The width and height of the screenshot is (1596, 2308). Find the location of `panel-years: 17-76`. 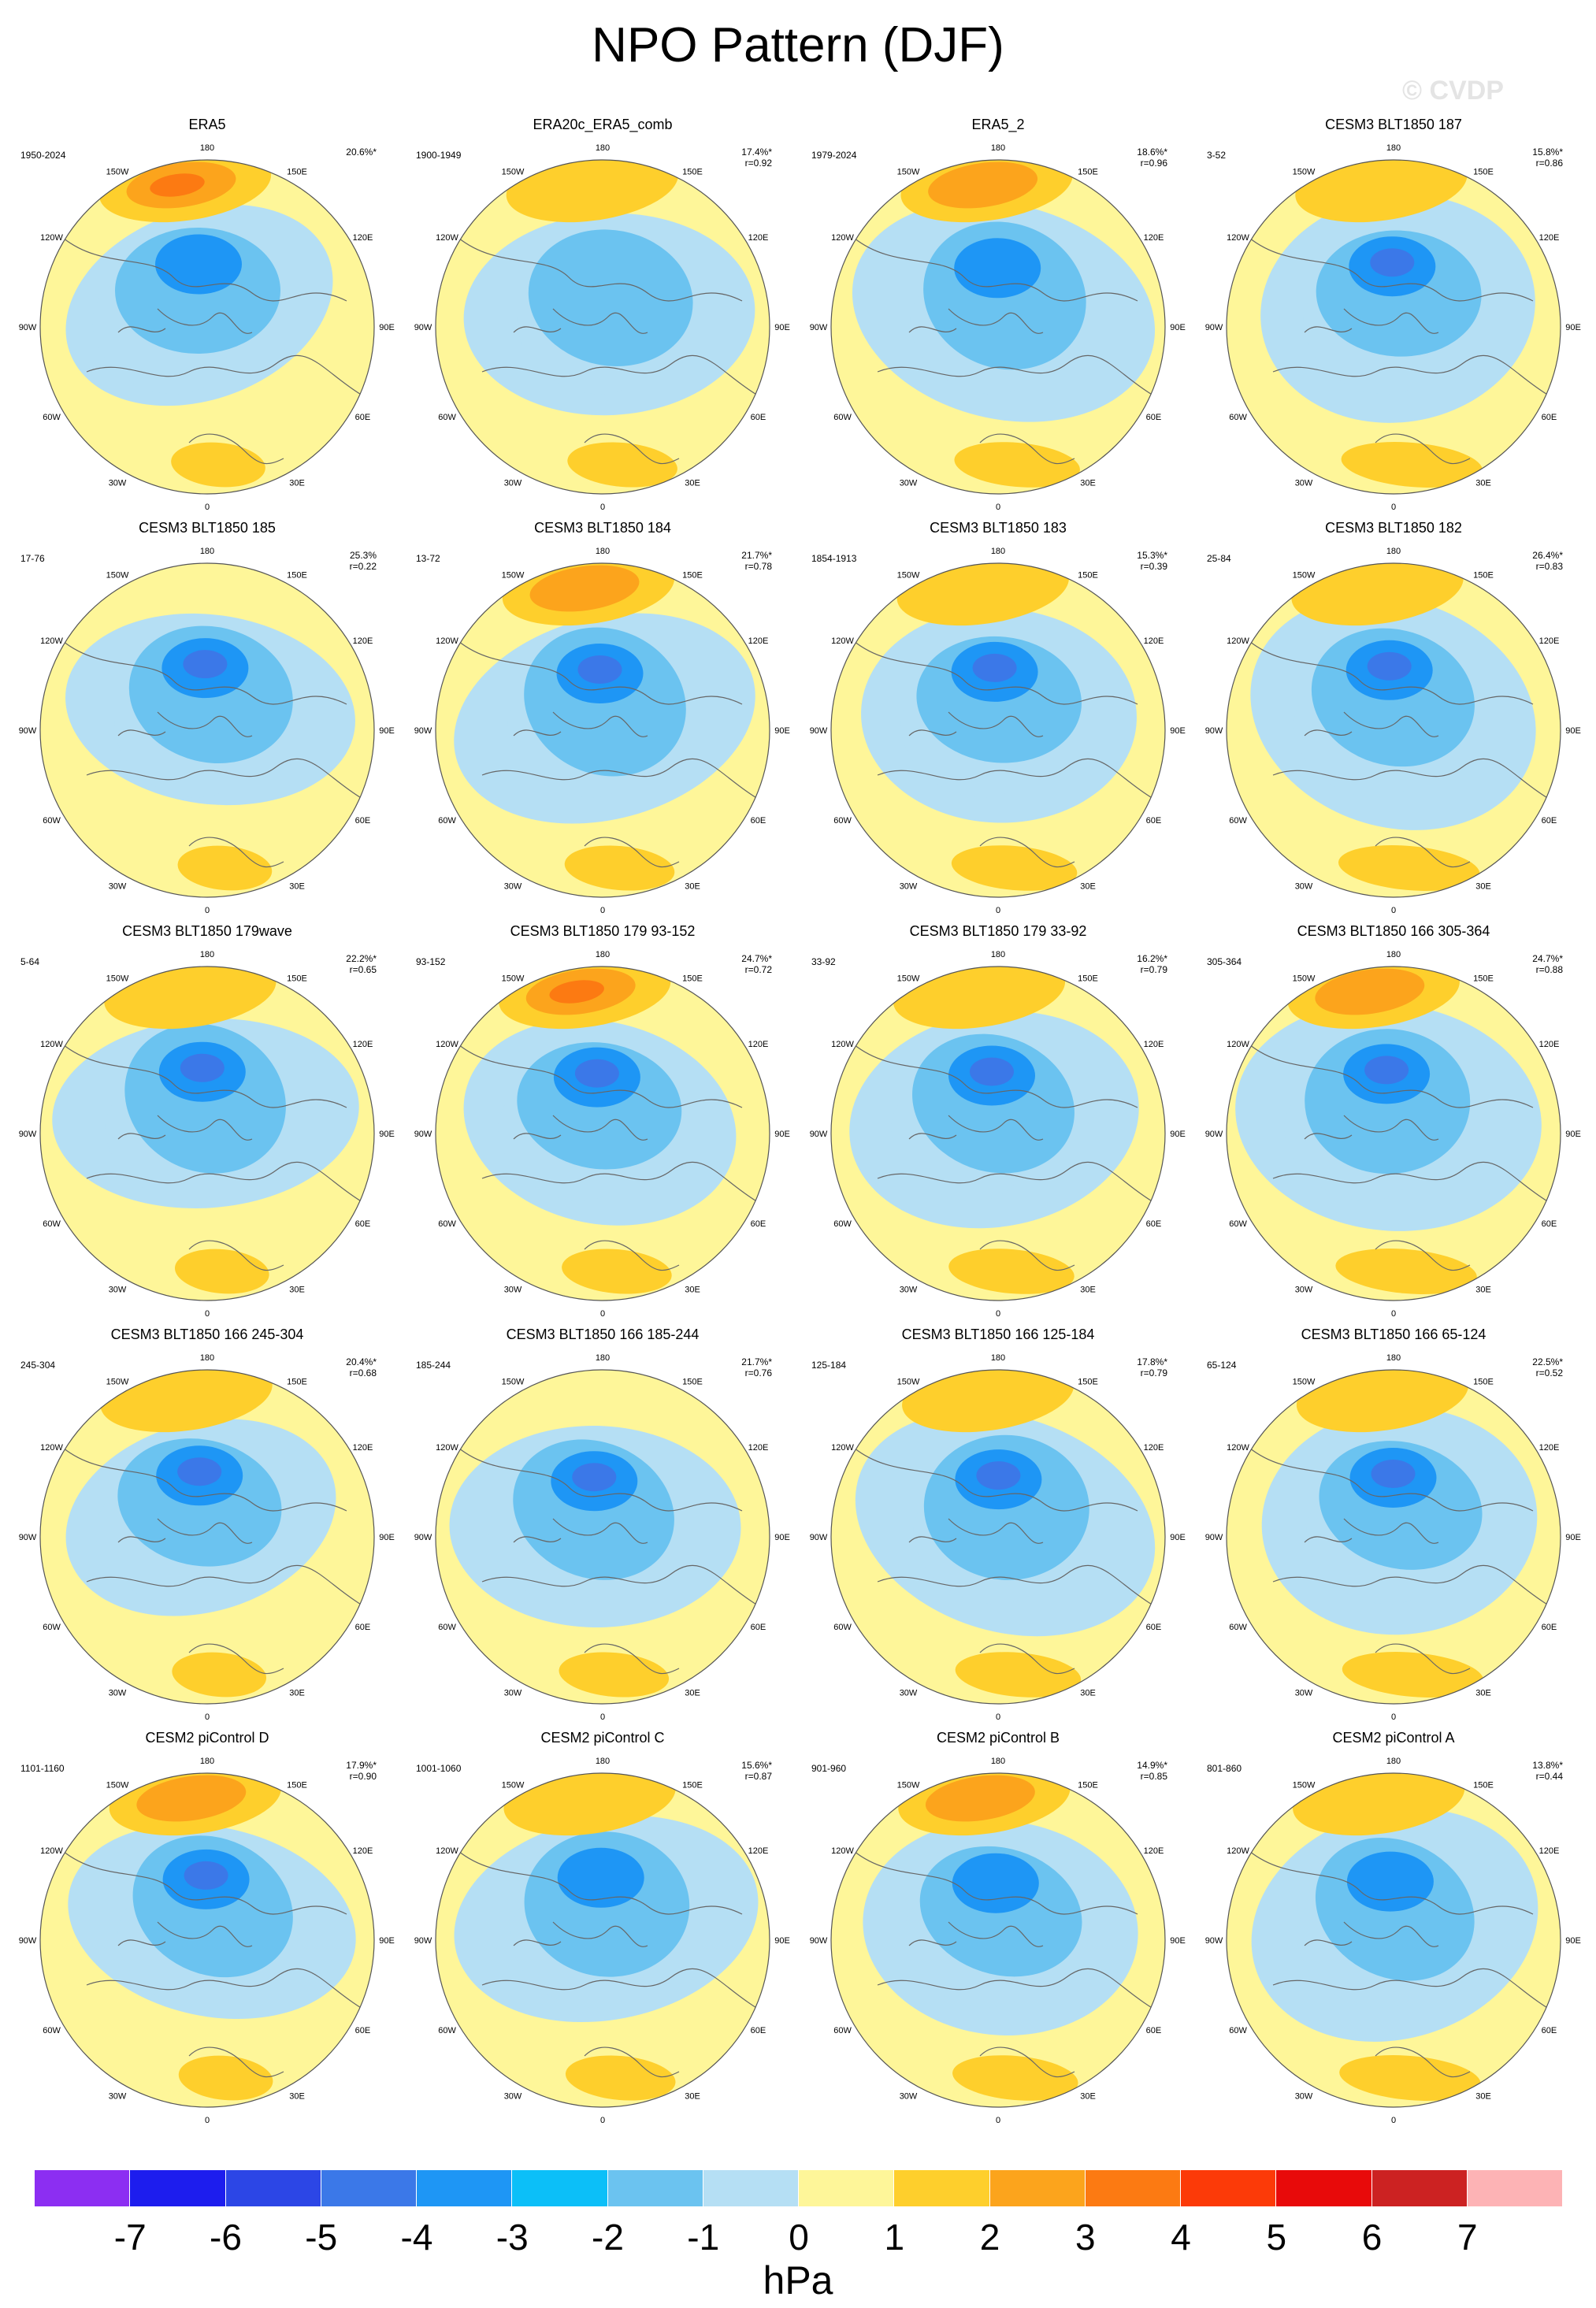

panel-years: 17-76 is located at coordinates (32, 558).